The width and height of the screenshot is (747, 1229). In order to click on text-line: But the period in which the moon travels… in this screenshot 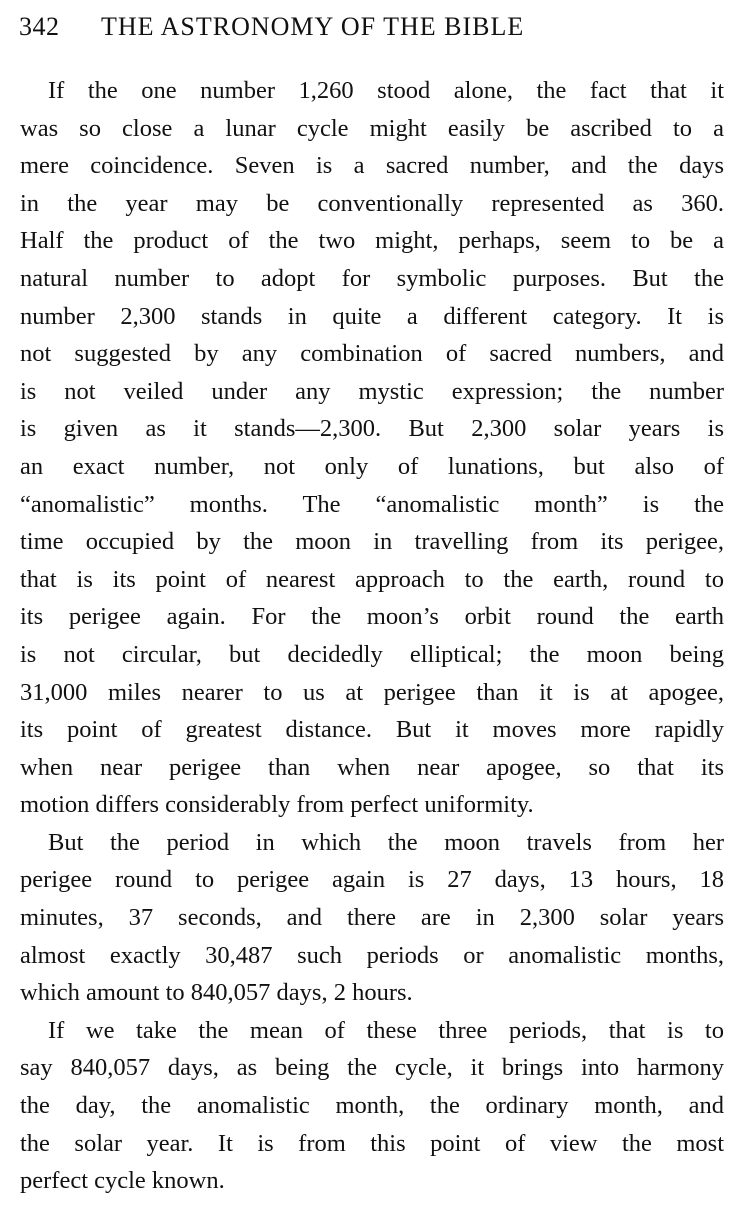, I will do `click(386, 842)`.